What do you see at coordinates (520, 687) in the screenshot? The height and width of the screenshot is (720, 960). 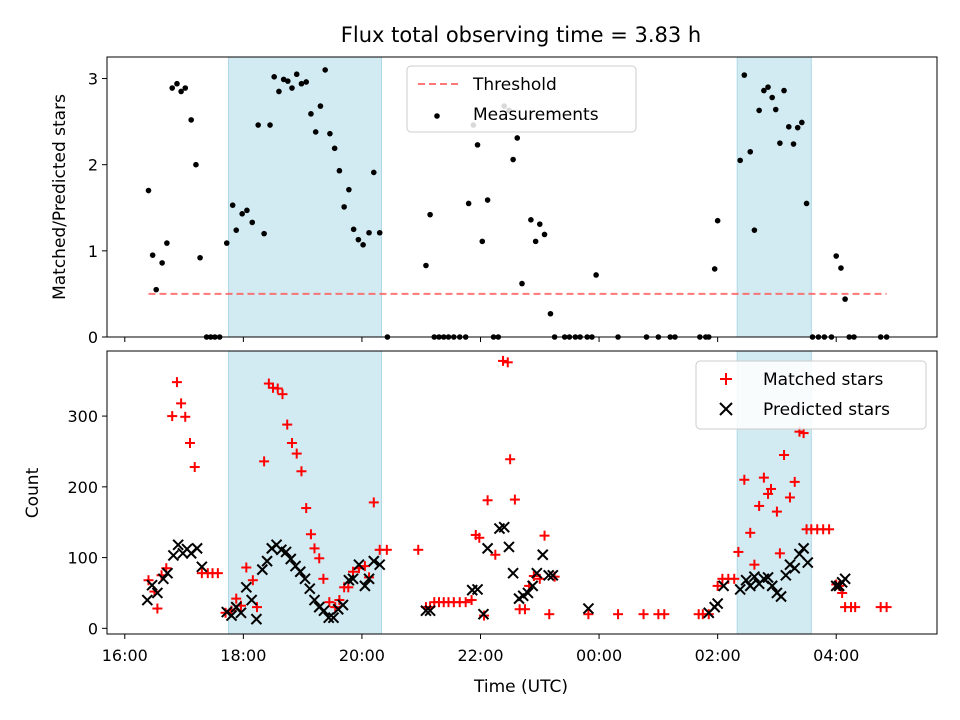 I see `x-axis-label: Time (UTC)` at bounding box center [520, 687].